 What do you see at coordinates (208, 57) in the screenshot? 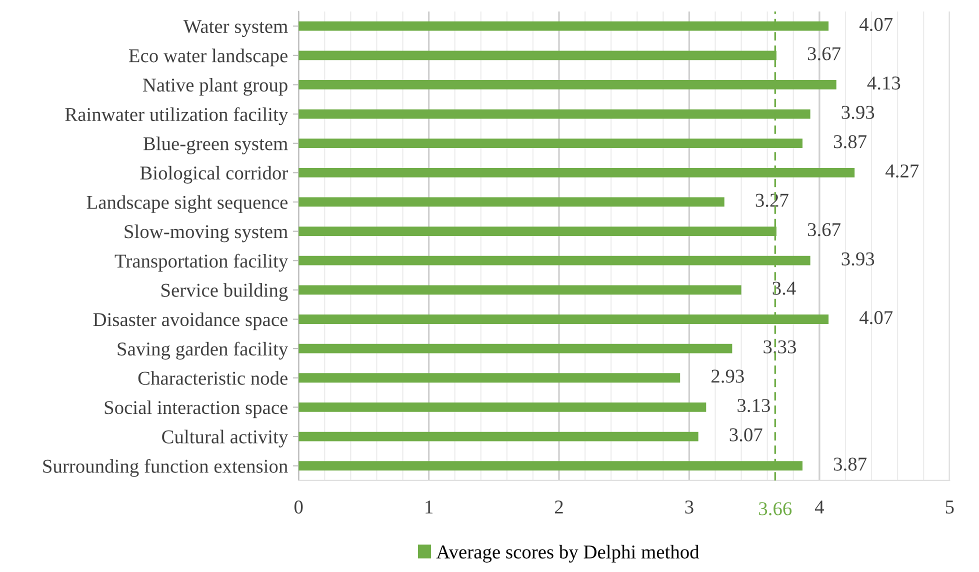
I see `y-tick-label: Eco water landscape` at bounding box center [208, 57].